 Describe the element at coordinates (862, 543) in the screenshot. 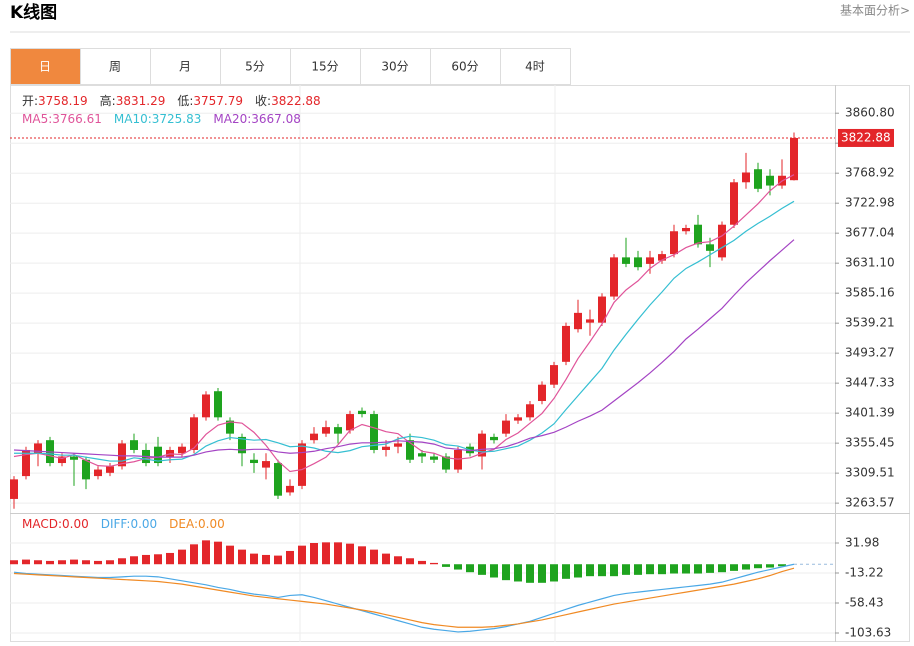

I see `y2-tick-label: 31.98` at that location.